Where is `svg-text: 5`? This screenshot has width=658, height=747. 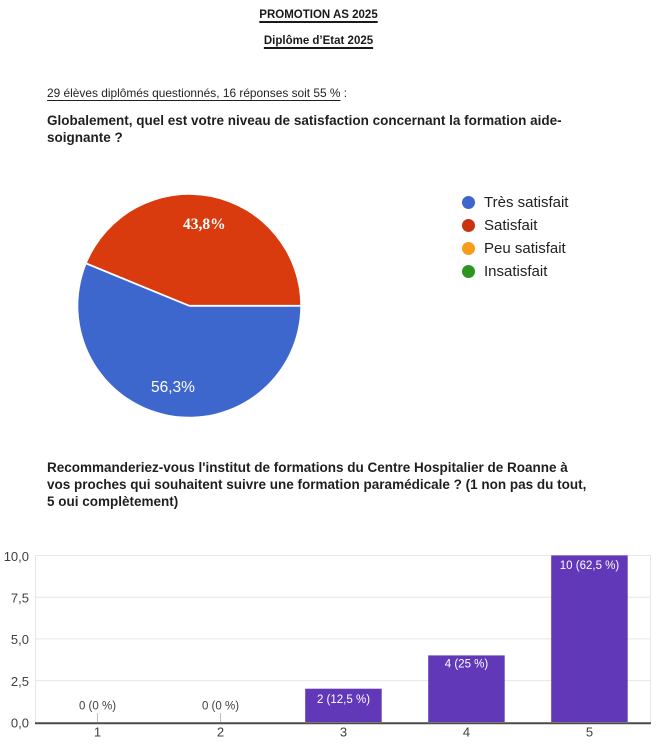
svg-text: 5 is located at coordinates (589, 732).